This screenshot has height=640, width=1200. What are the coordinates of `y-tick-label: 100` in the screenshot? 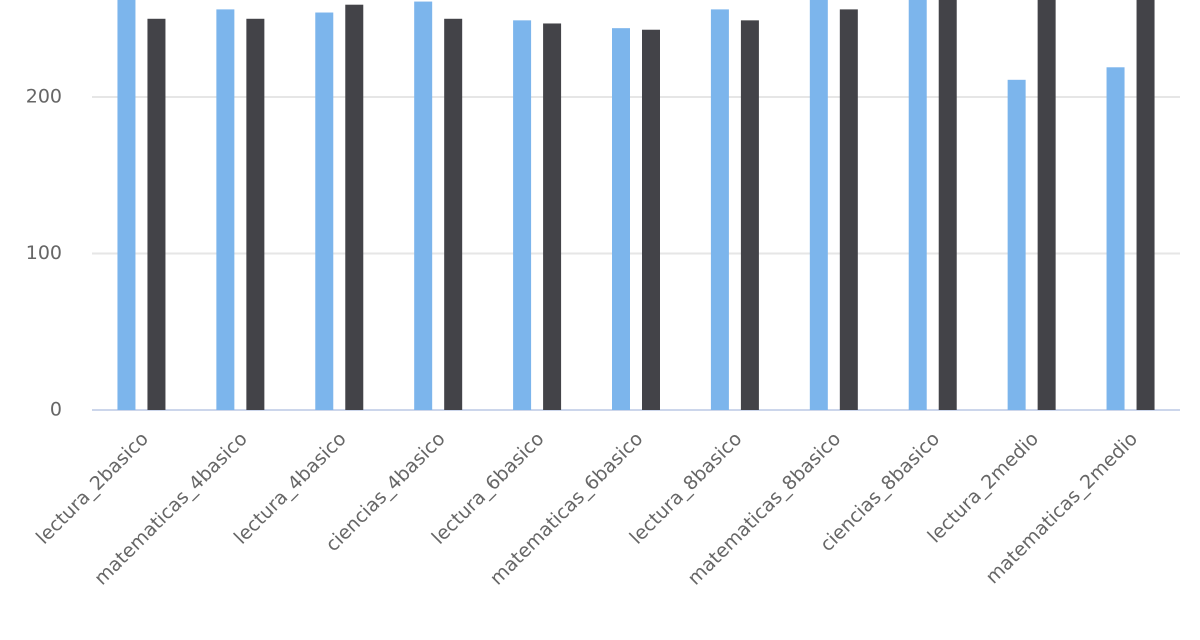 It's located at (44, 253).